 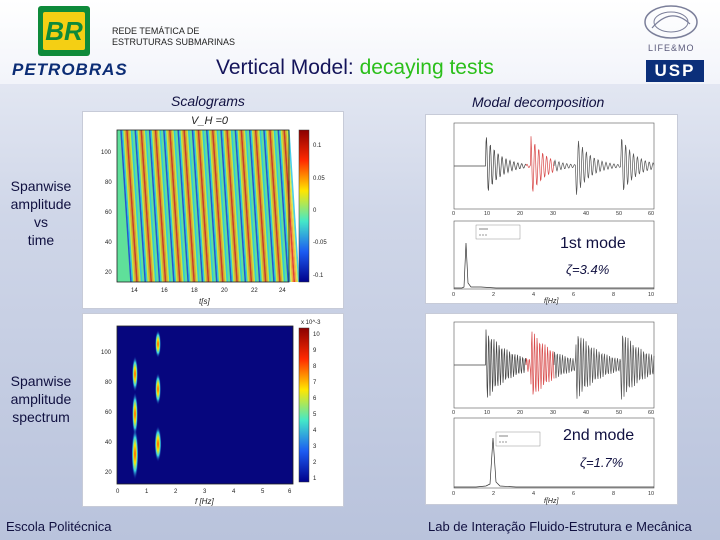 I want to click on scalogram-top-stripes, so click(x=210, y=206).